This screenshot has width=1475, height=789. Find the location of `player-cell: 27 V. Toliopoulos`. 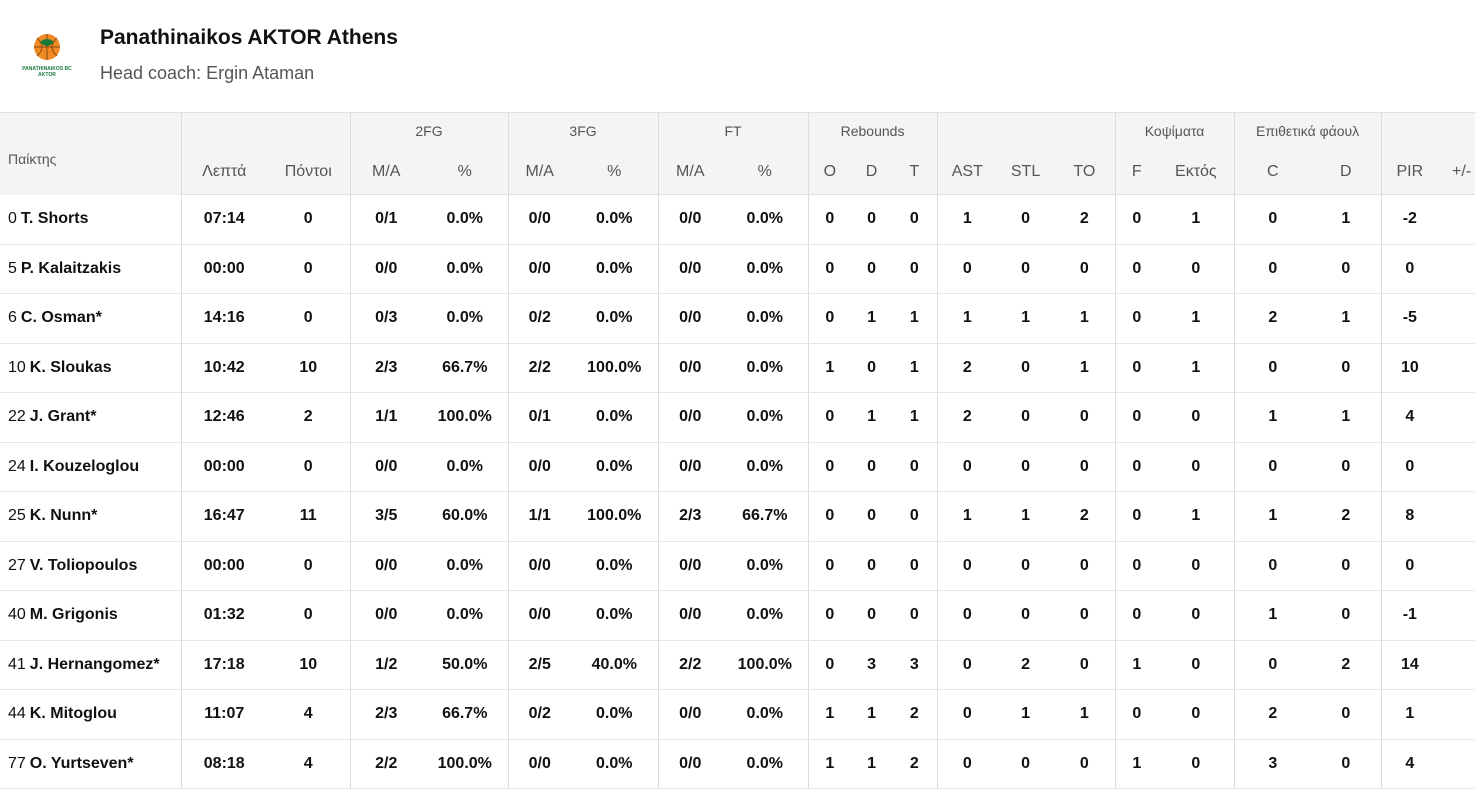

player-cell: 27 V. Toliopoulos is located at coordinates (90, 566).